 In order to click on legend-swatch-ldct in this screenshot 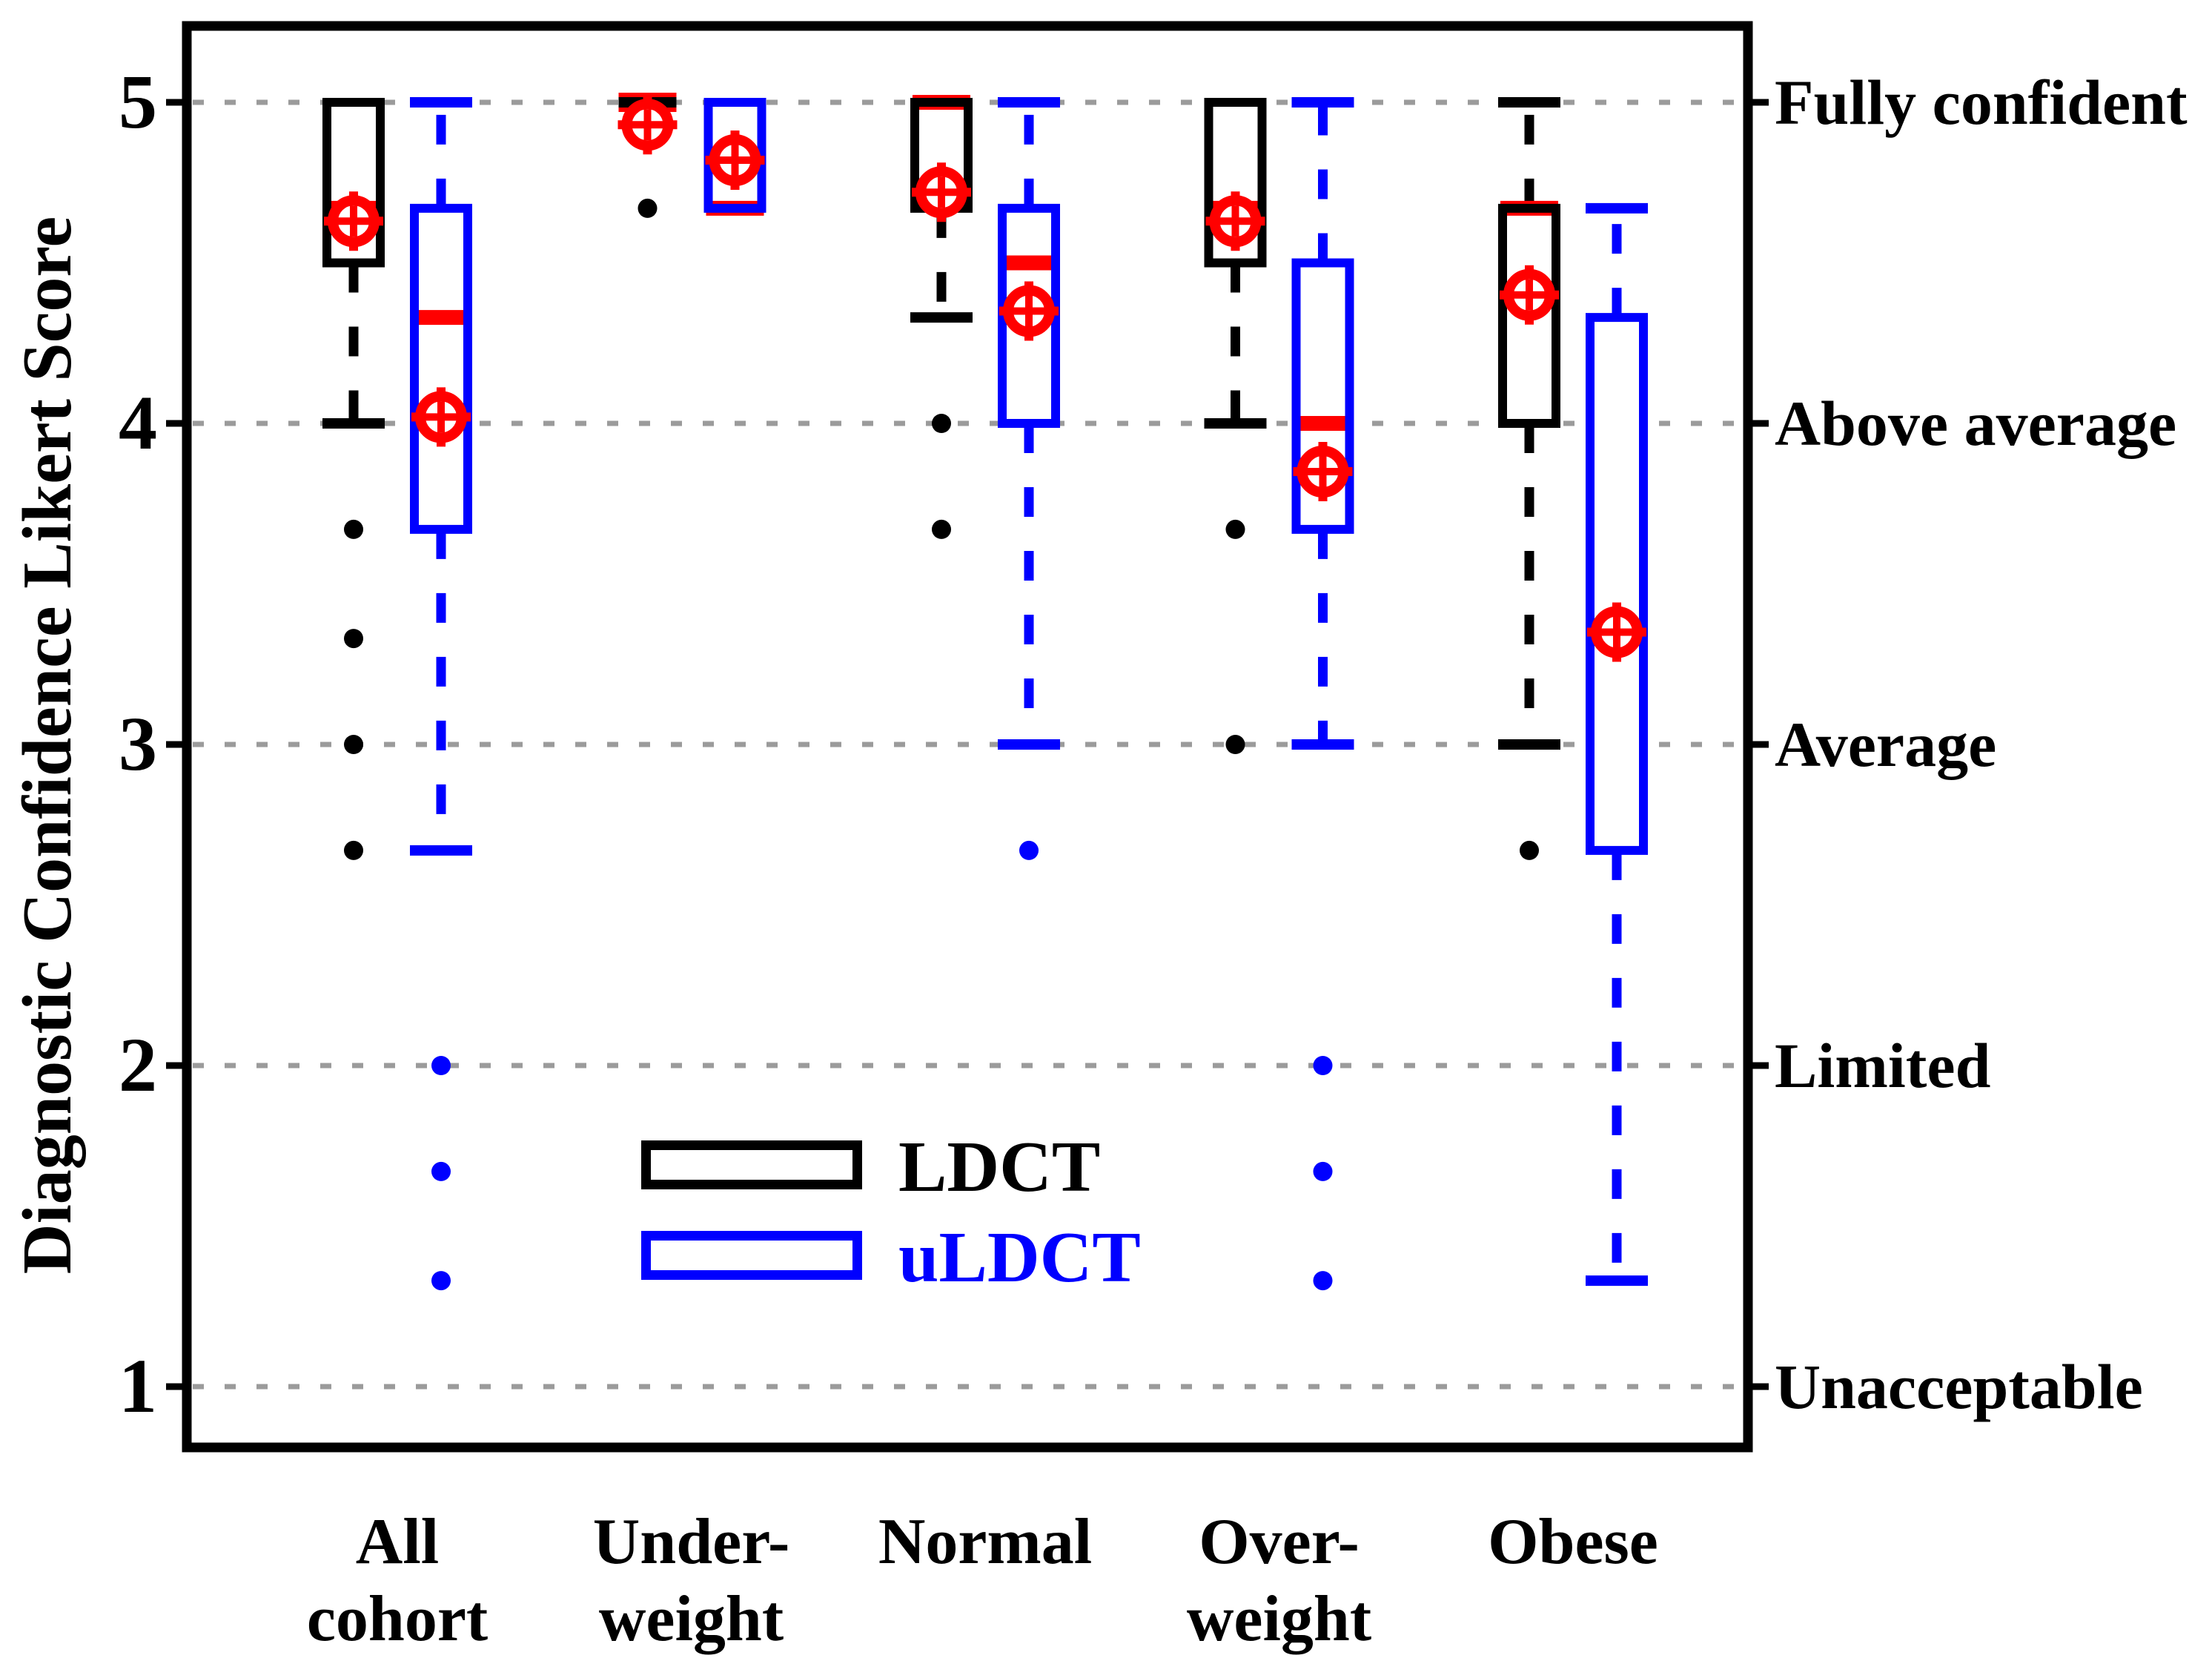, I will do `click(751, 1164)`.